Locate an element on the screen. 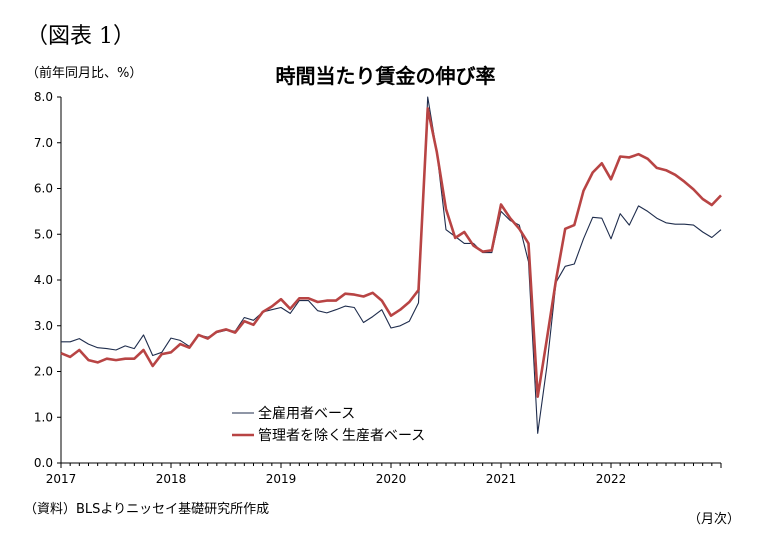 The height and width of the screenshot is (551, 771). x-tick-label: 2022 is located at coordinates (611, 479).